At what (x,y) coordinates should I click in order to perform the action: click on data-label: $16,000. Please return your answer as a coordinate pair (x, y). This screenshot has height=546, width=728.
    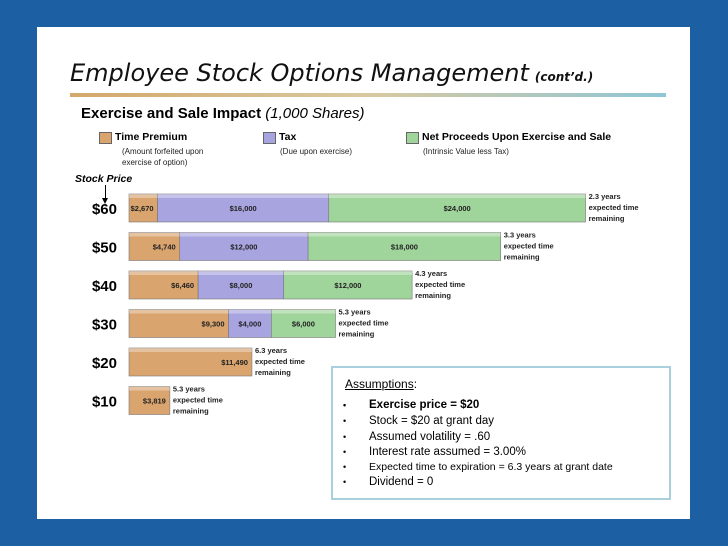
    Looking at the image, I should click on (243, 208).